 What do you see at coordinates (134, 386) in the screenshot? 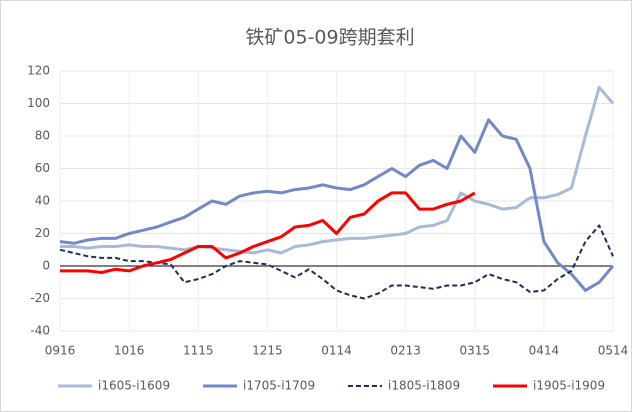
I see `legend-label: i1605-i1609` at bounding box center [134, 386].